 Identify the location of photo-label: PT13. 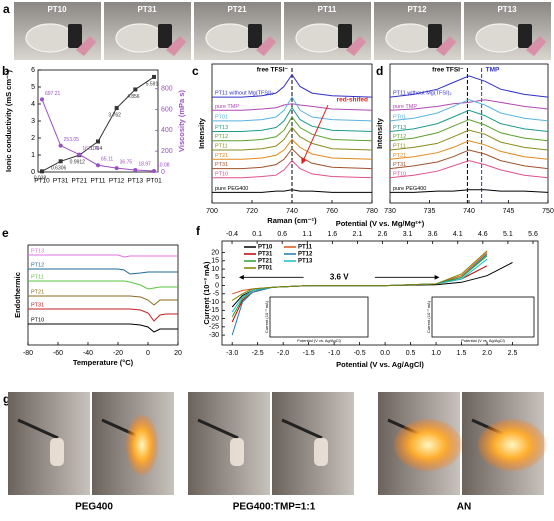
(507, 9).